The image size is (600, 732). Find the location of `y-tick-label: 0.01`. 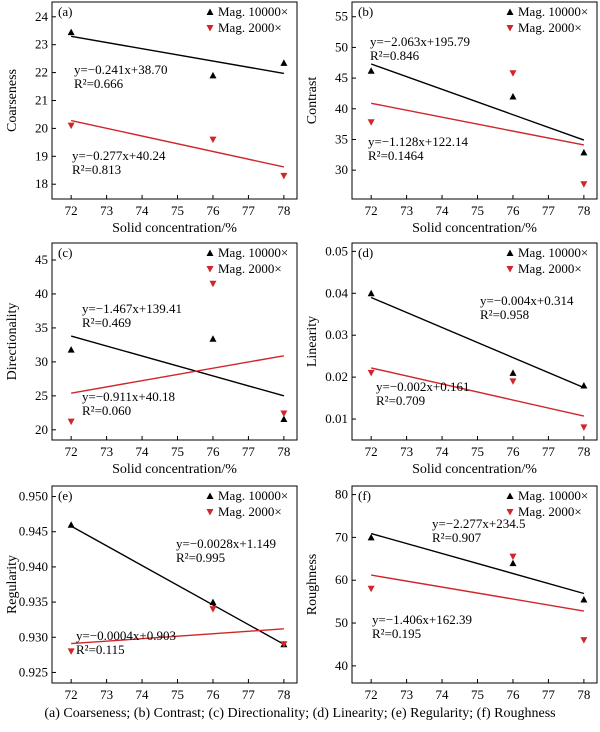

y-tick-label: 0.01 is located at coordinates (336, 418).